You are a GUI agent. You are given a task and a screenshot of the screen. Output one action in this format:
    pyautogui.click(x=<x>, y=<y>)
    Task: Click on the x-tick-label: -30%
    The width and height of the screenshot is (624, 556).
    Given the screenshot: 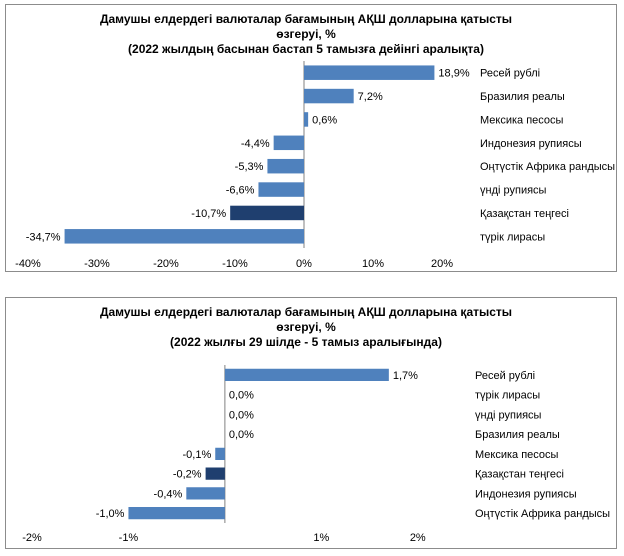 What is the action you would take?
    pyautogui.click(x=97, y=264)
    